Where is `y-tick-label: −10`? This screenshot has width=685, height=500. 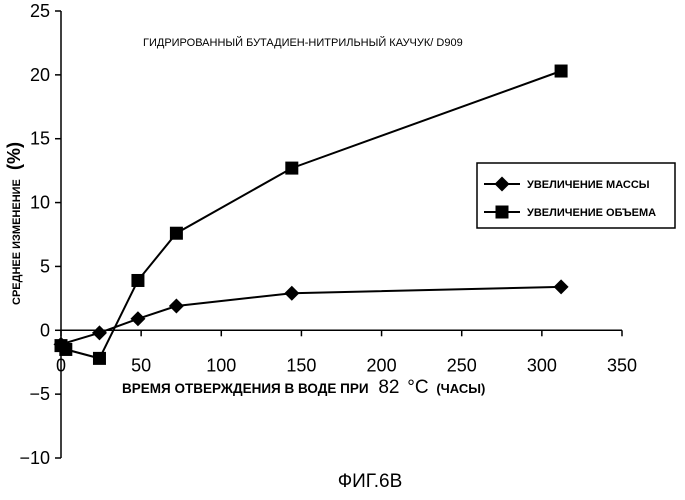
y-tick-label: −10 is located at coordinates (34, 458).